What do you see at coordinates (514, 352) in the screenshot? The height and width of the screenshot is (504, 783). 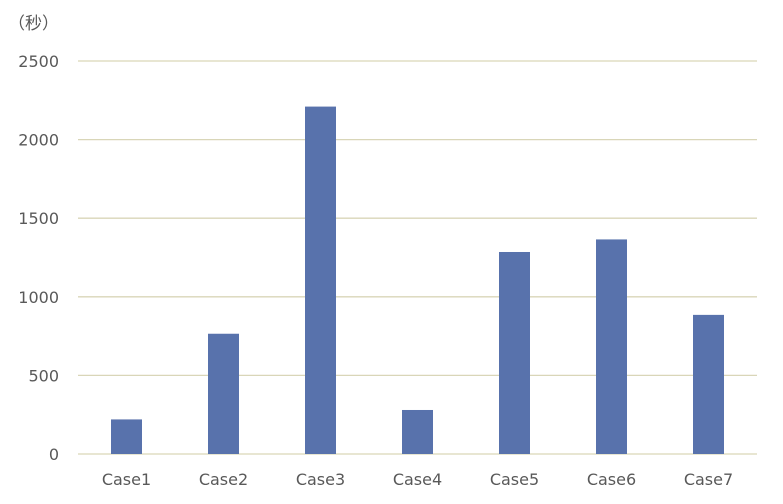 I see `bar-case5` at bounding box center [514, 352].